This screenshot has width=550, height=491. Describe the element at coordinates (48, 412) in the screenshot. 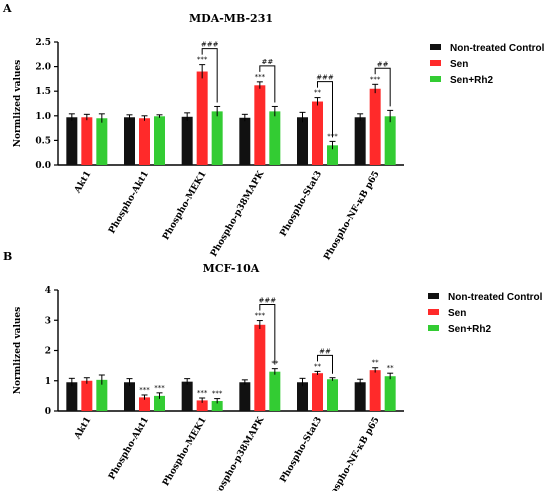

I see `y-tick-label: 0` at that location.